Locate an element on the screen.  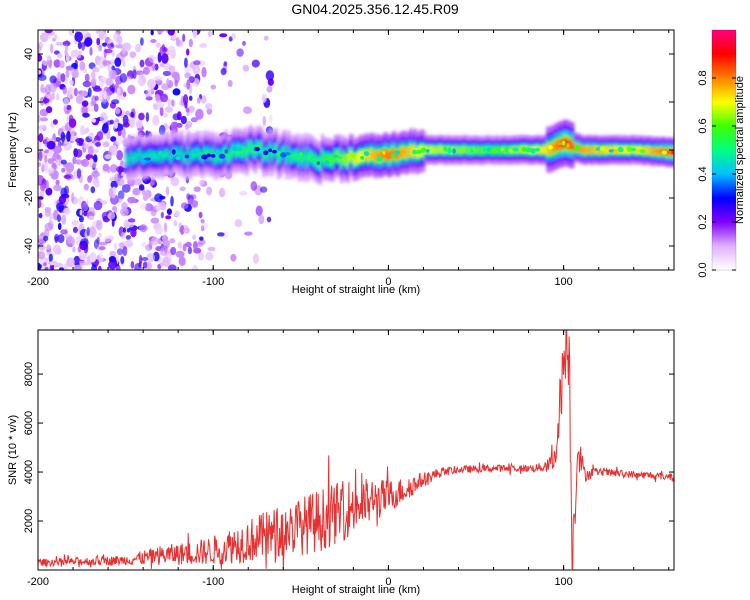
snr-xtick-label: 0 is located at coordinates (388, 582).